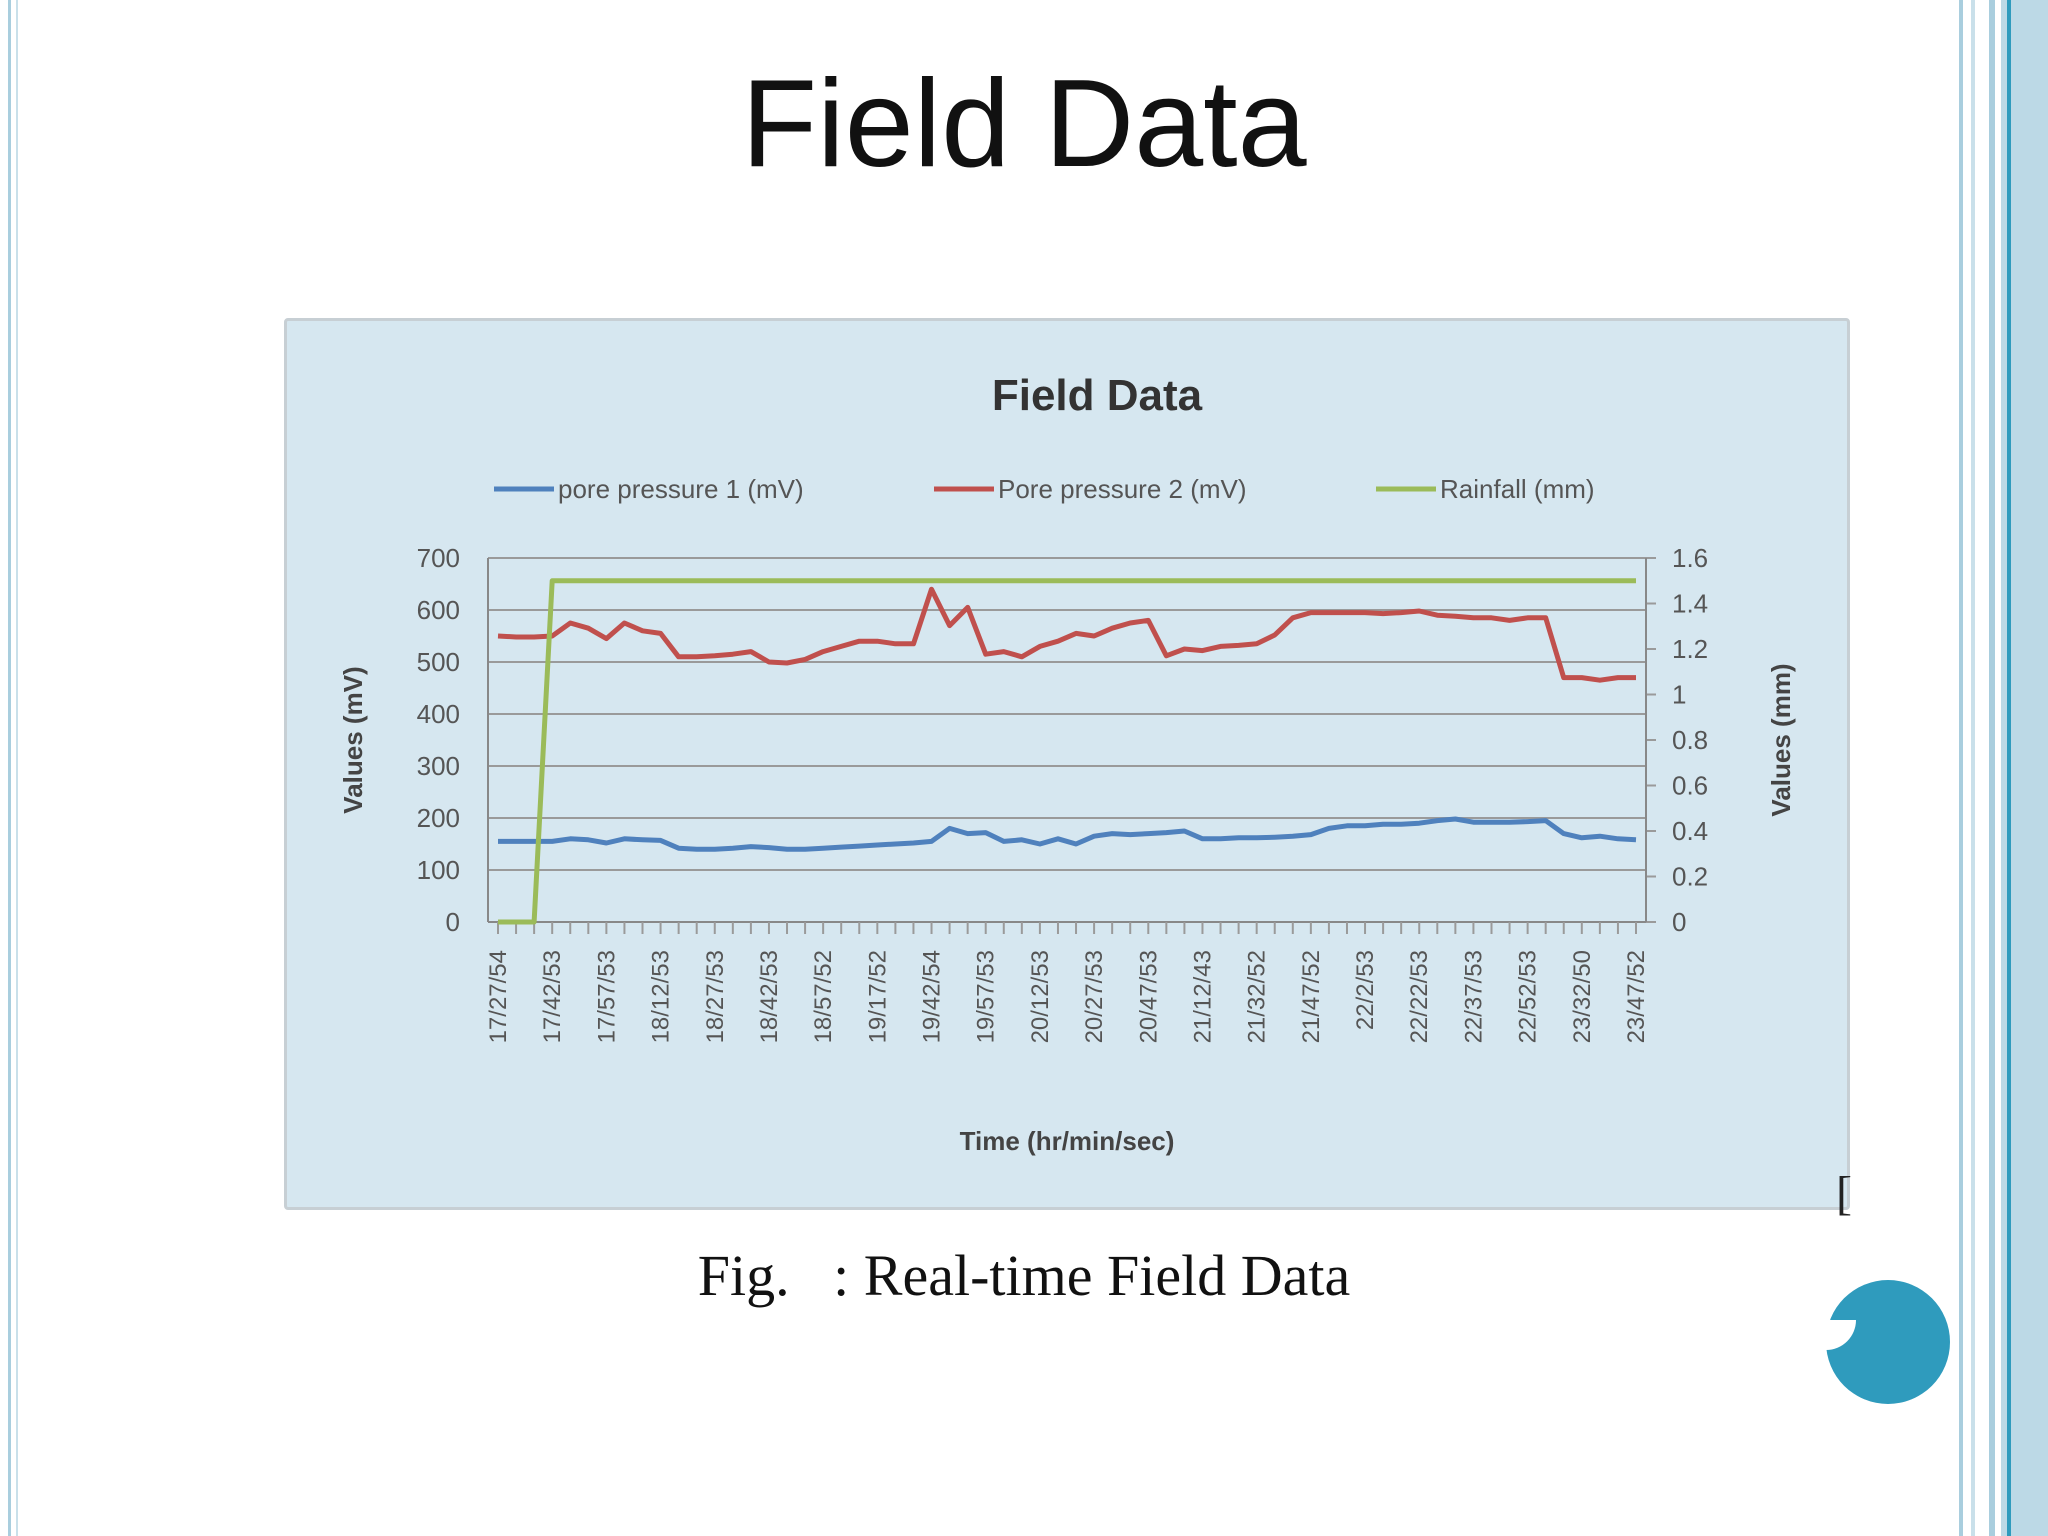 This screenshot has width=2048, height=1536. I want to click on y-tick-label: 300, so click(438, 766).